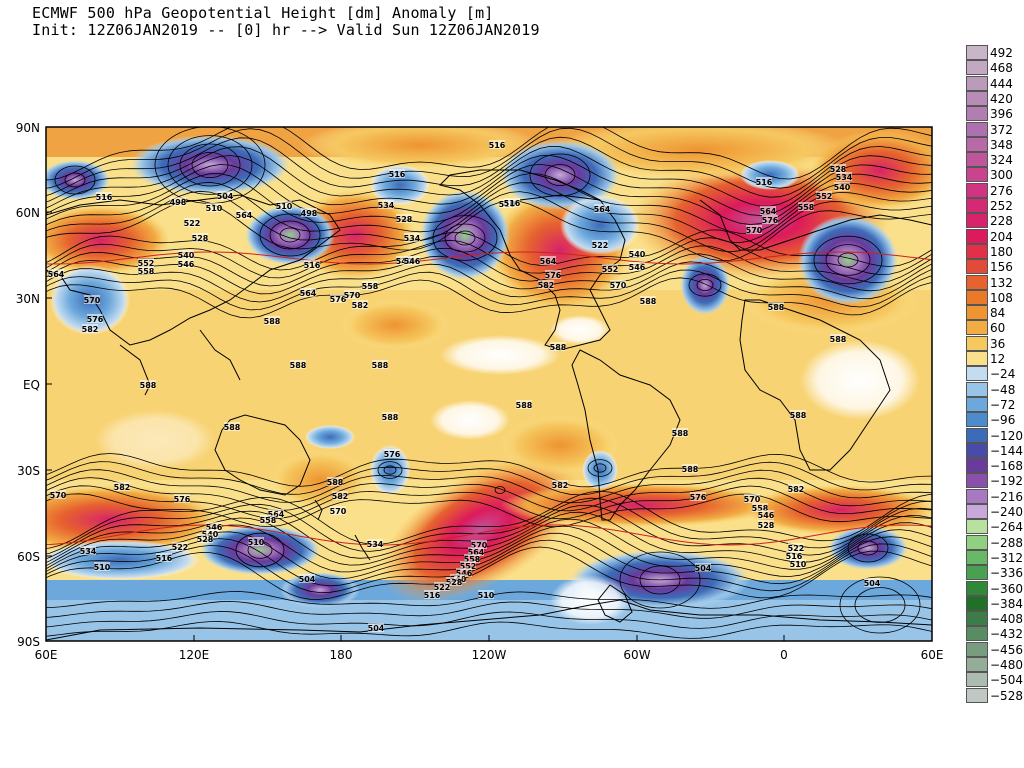  What do you see at coordinates (1001, 53) in the screenshot?
I see `colorbar-label: 492` at bounding box center [1001, 53].